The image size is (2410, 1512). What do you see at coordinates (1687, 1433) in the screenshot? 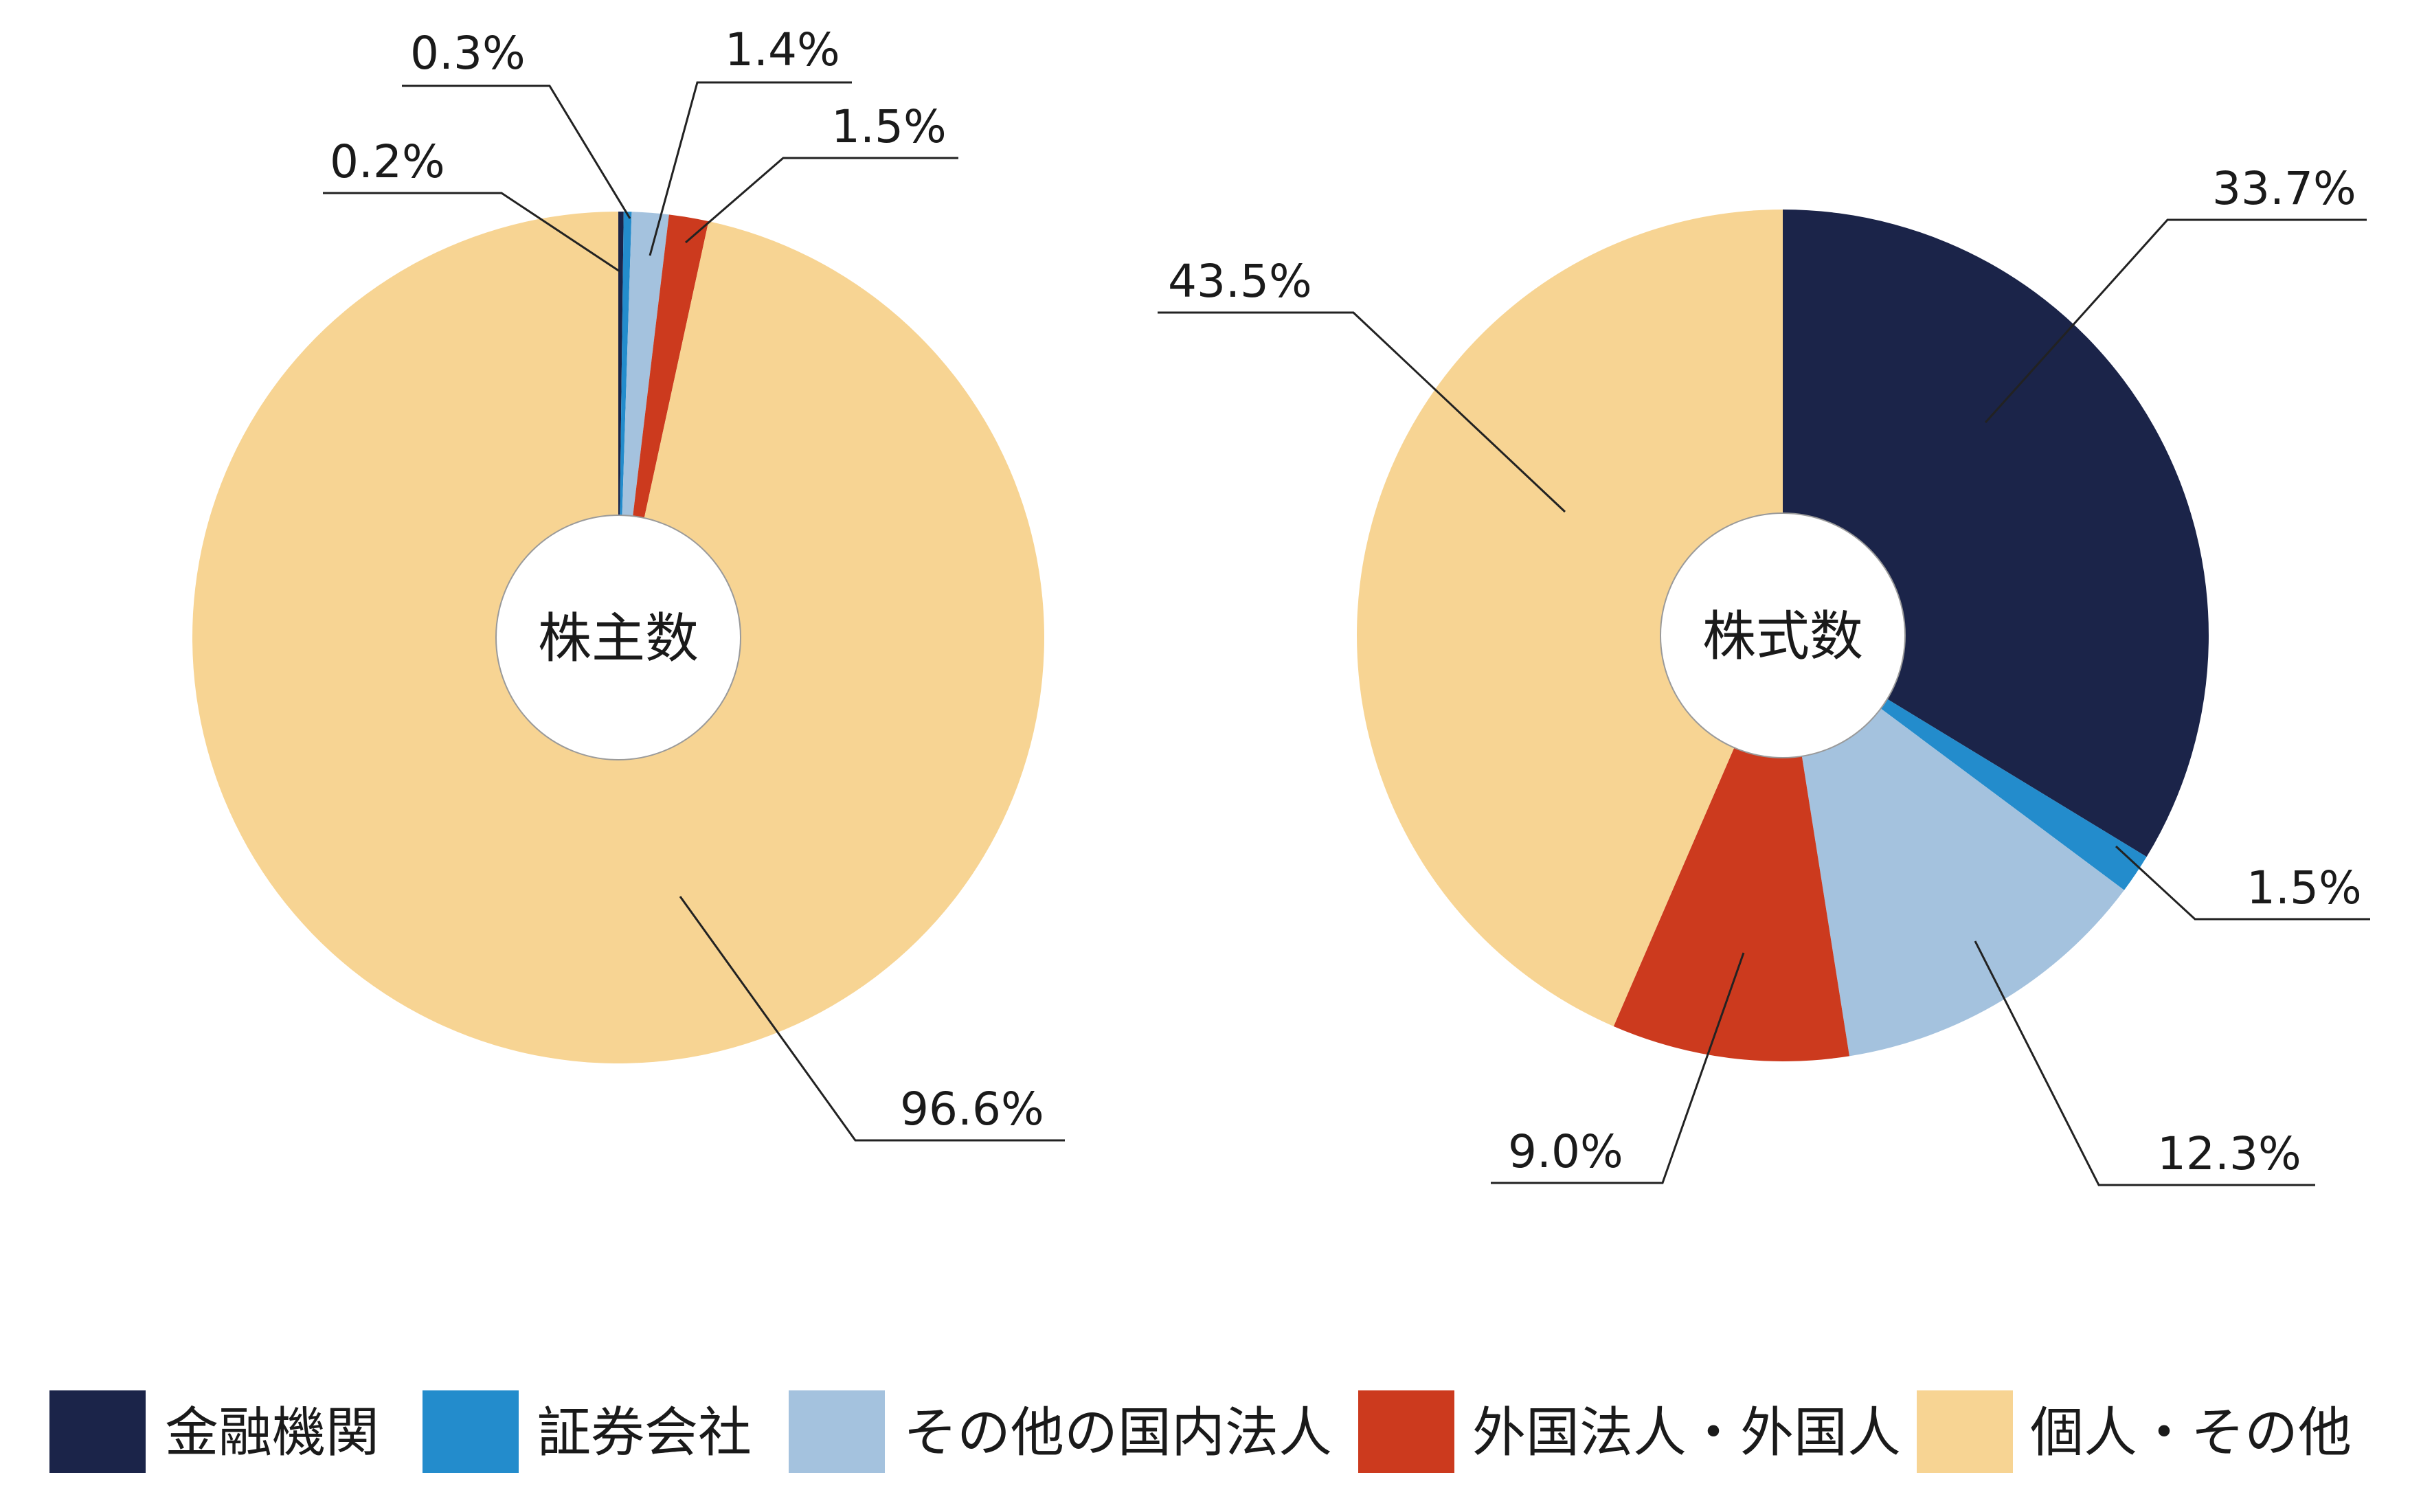
I see `legend-label: 外国法人・外国人` at bounding box center [1687, 1433].